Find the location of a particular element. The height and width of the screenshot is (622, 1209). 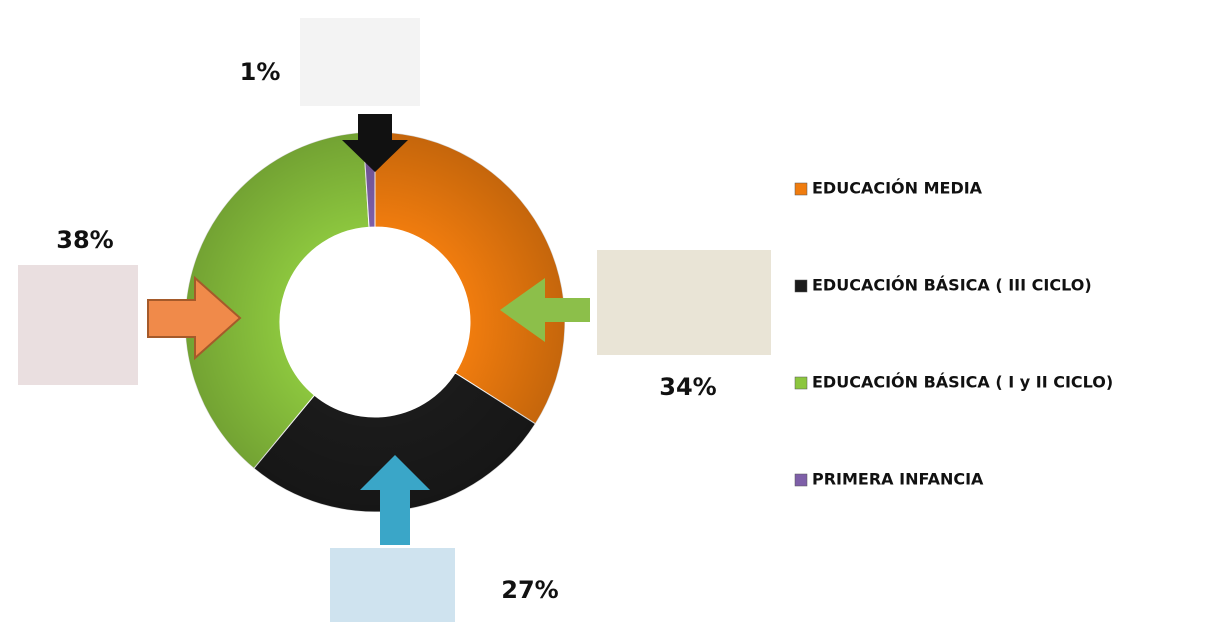

data-label: 38% is located at coordinates (84, 240).